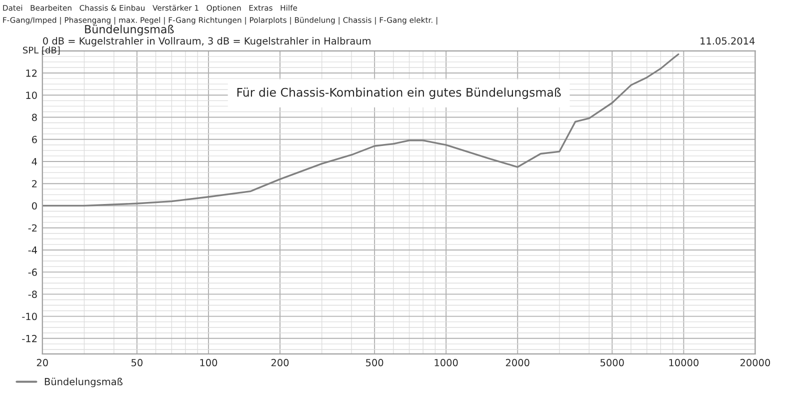 This screenshot has width=800, height=404. What do you see at coordinates (34, 140) in the screenshot?
I see `y-tick-label: 6` at bounding box center [34, 140].